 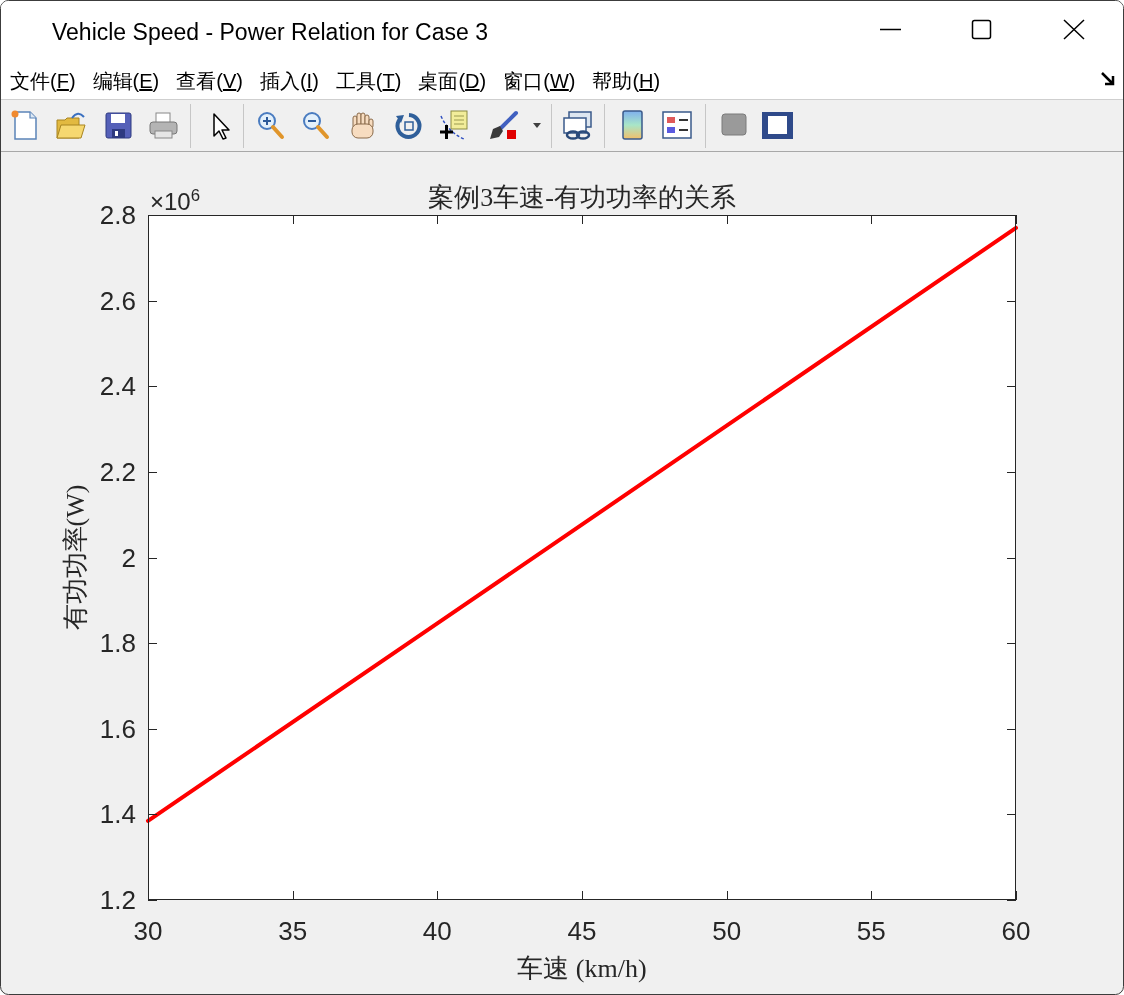 I want to click on chart-title: 案例3车速-有功功率的关系, so click(x=582, y=197).